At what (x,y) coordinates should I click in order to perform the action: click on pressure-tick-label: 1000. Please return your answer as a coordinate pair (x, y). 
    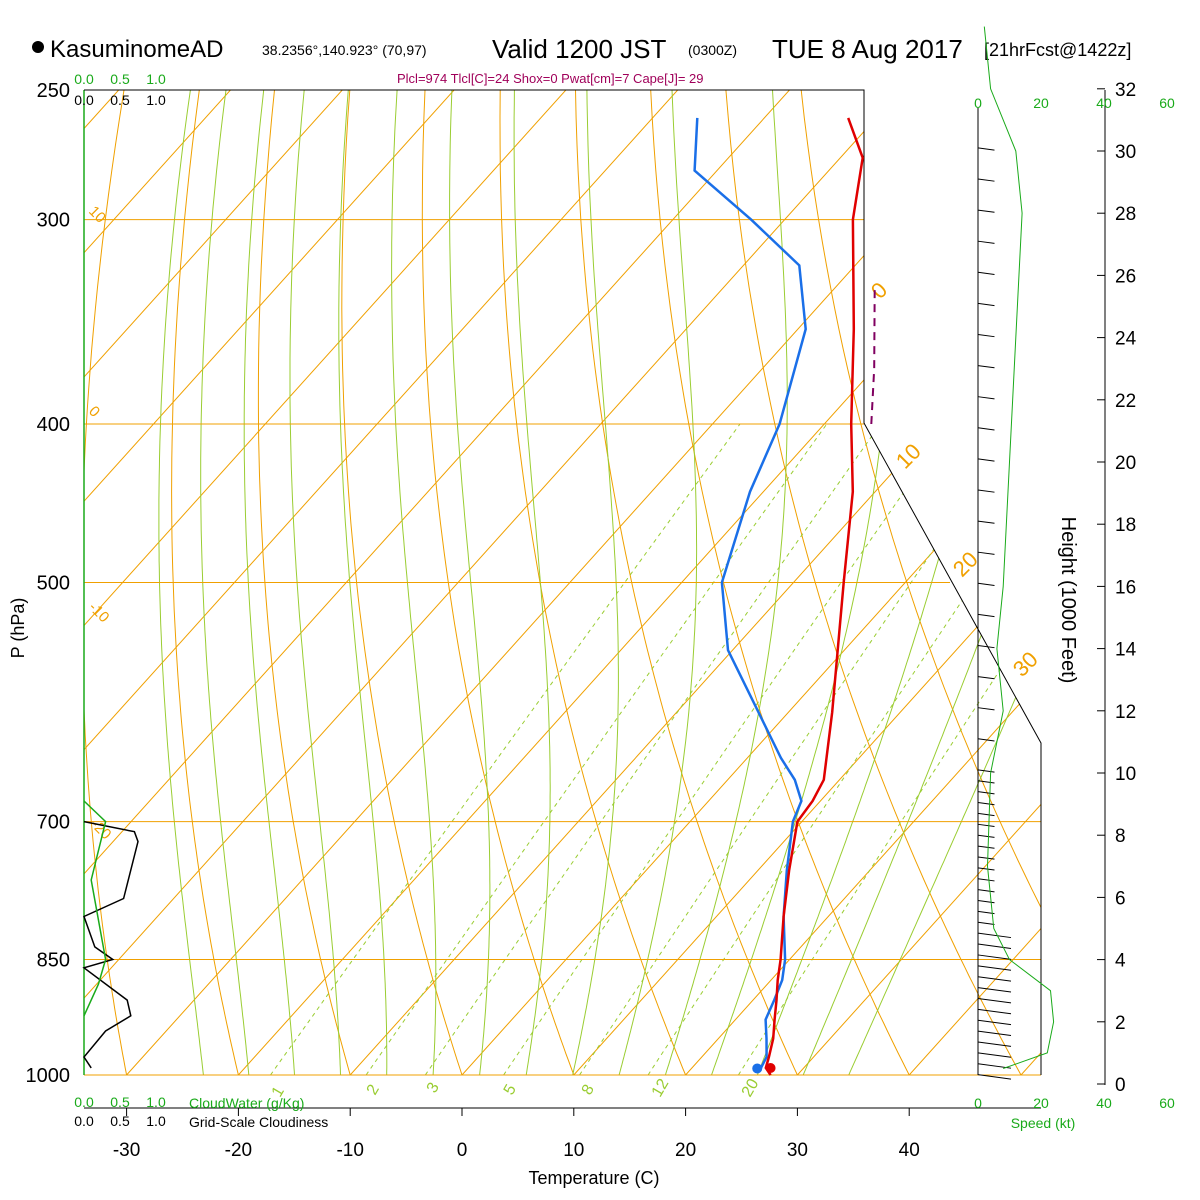
    Looking at the image, I should click on (48, 1076).